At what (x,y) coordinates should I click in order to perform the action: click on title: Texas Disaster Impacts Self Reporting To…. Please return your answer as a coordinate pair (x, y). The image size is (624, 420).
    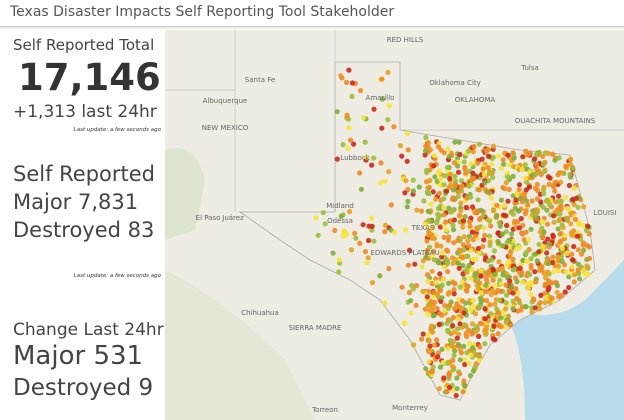
    Looking at the image, I should click on (202, 12).